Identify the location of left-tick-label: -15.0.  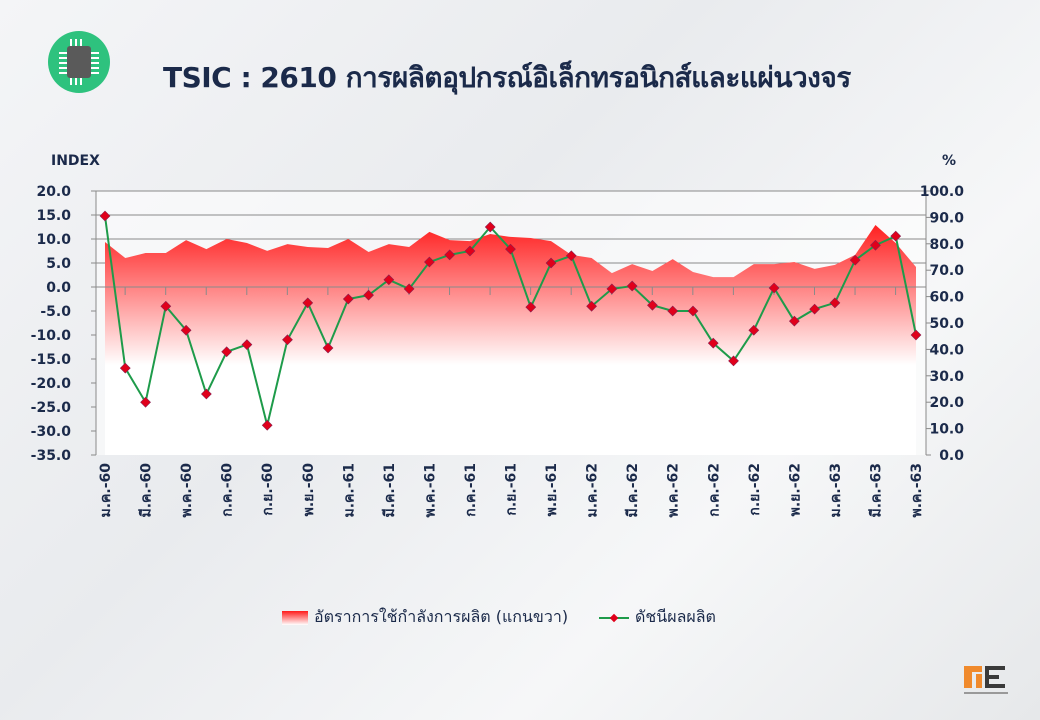
(51, 360).